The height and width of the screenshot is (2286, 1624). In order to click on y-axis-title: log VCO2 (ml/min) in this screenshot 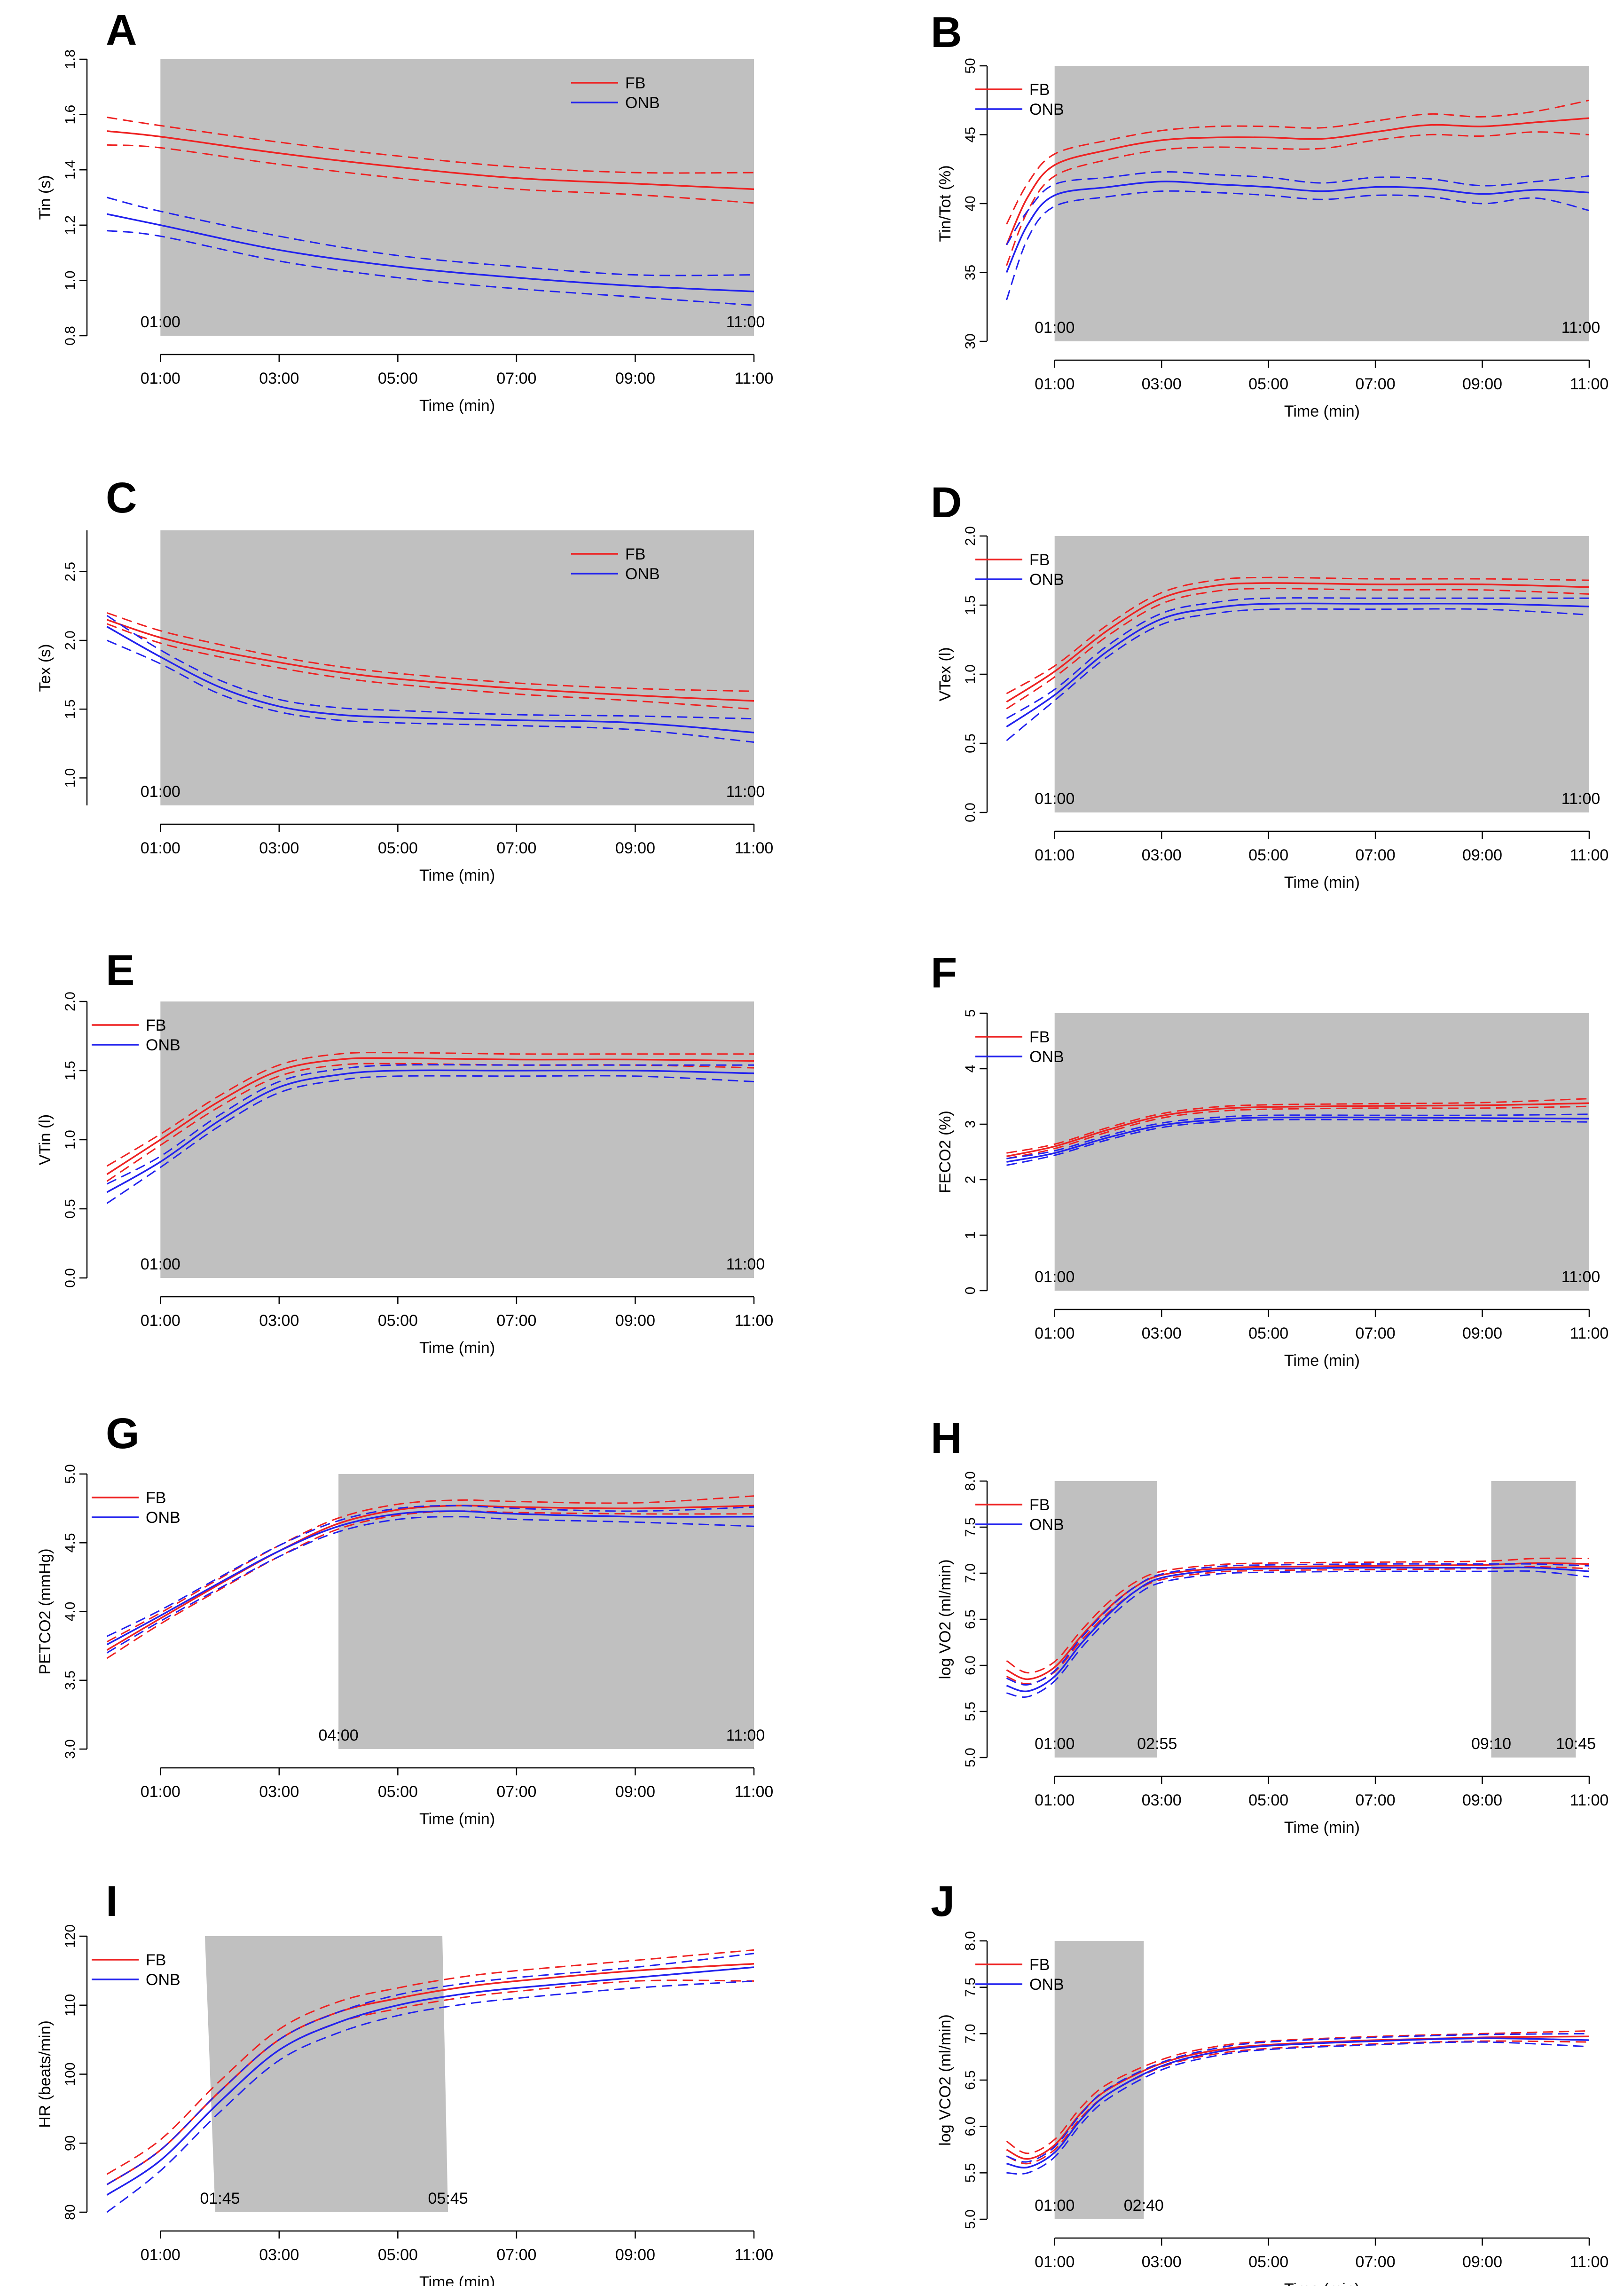, I will do `click(945, 2080)`.